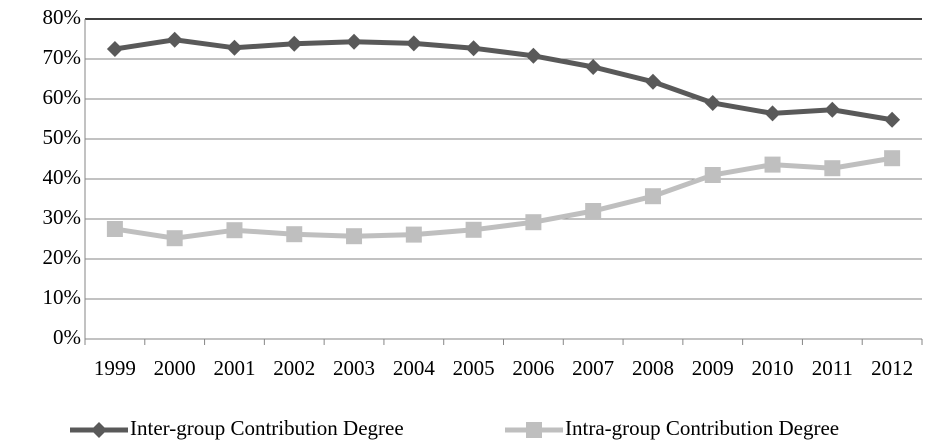 This screenshot has width=925, height=446. What do you see at coordinates (175, 368) in the screenshot?
I see `x-tick-label: 2000` at bounding box center [175, 368].